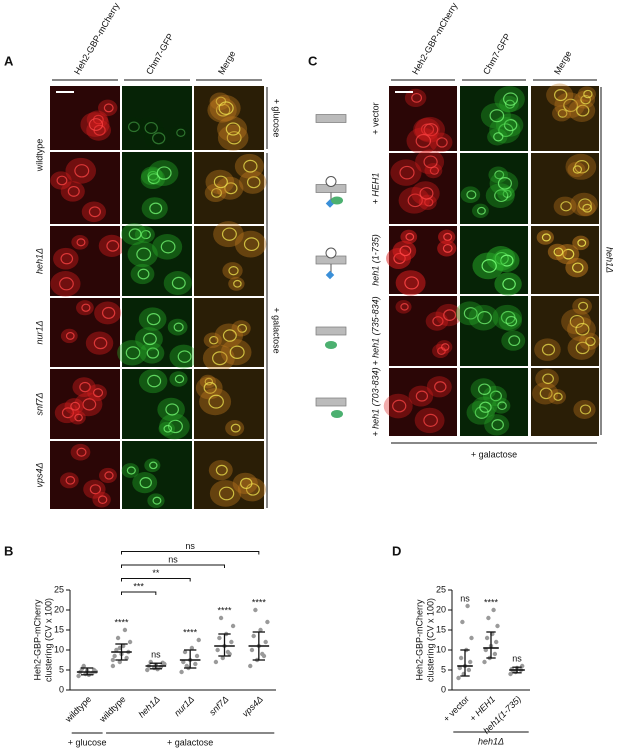 The height and width of the screenshot is (752, 617). What do you see at coordinates (96, 39) in the screenshot?
I see `column-header: Heh2-GBP-mCherry` at bounding box center [96, 39].